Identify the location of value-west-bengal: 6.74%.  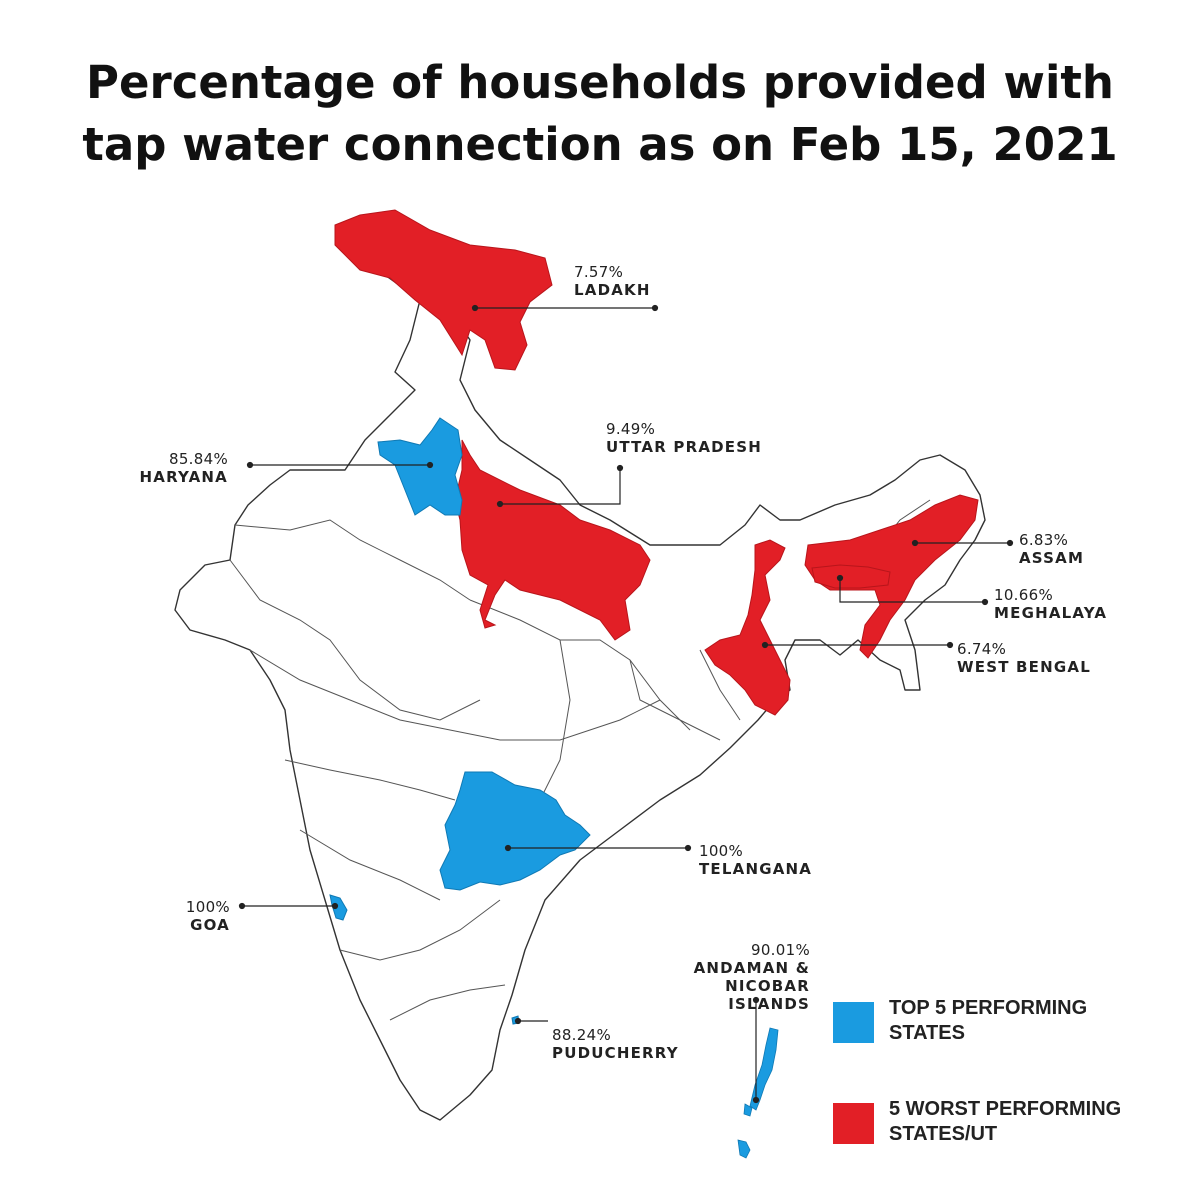
(982, 649).